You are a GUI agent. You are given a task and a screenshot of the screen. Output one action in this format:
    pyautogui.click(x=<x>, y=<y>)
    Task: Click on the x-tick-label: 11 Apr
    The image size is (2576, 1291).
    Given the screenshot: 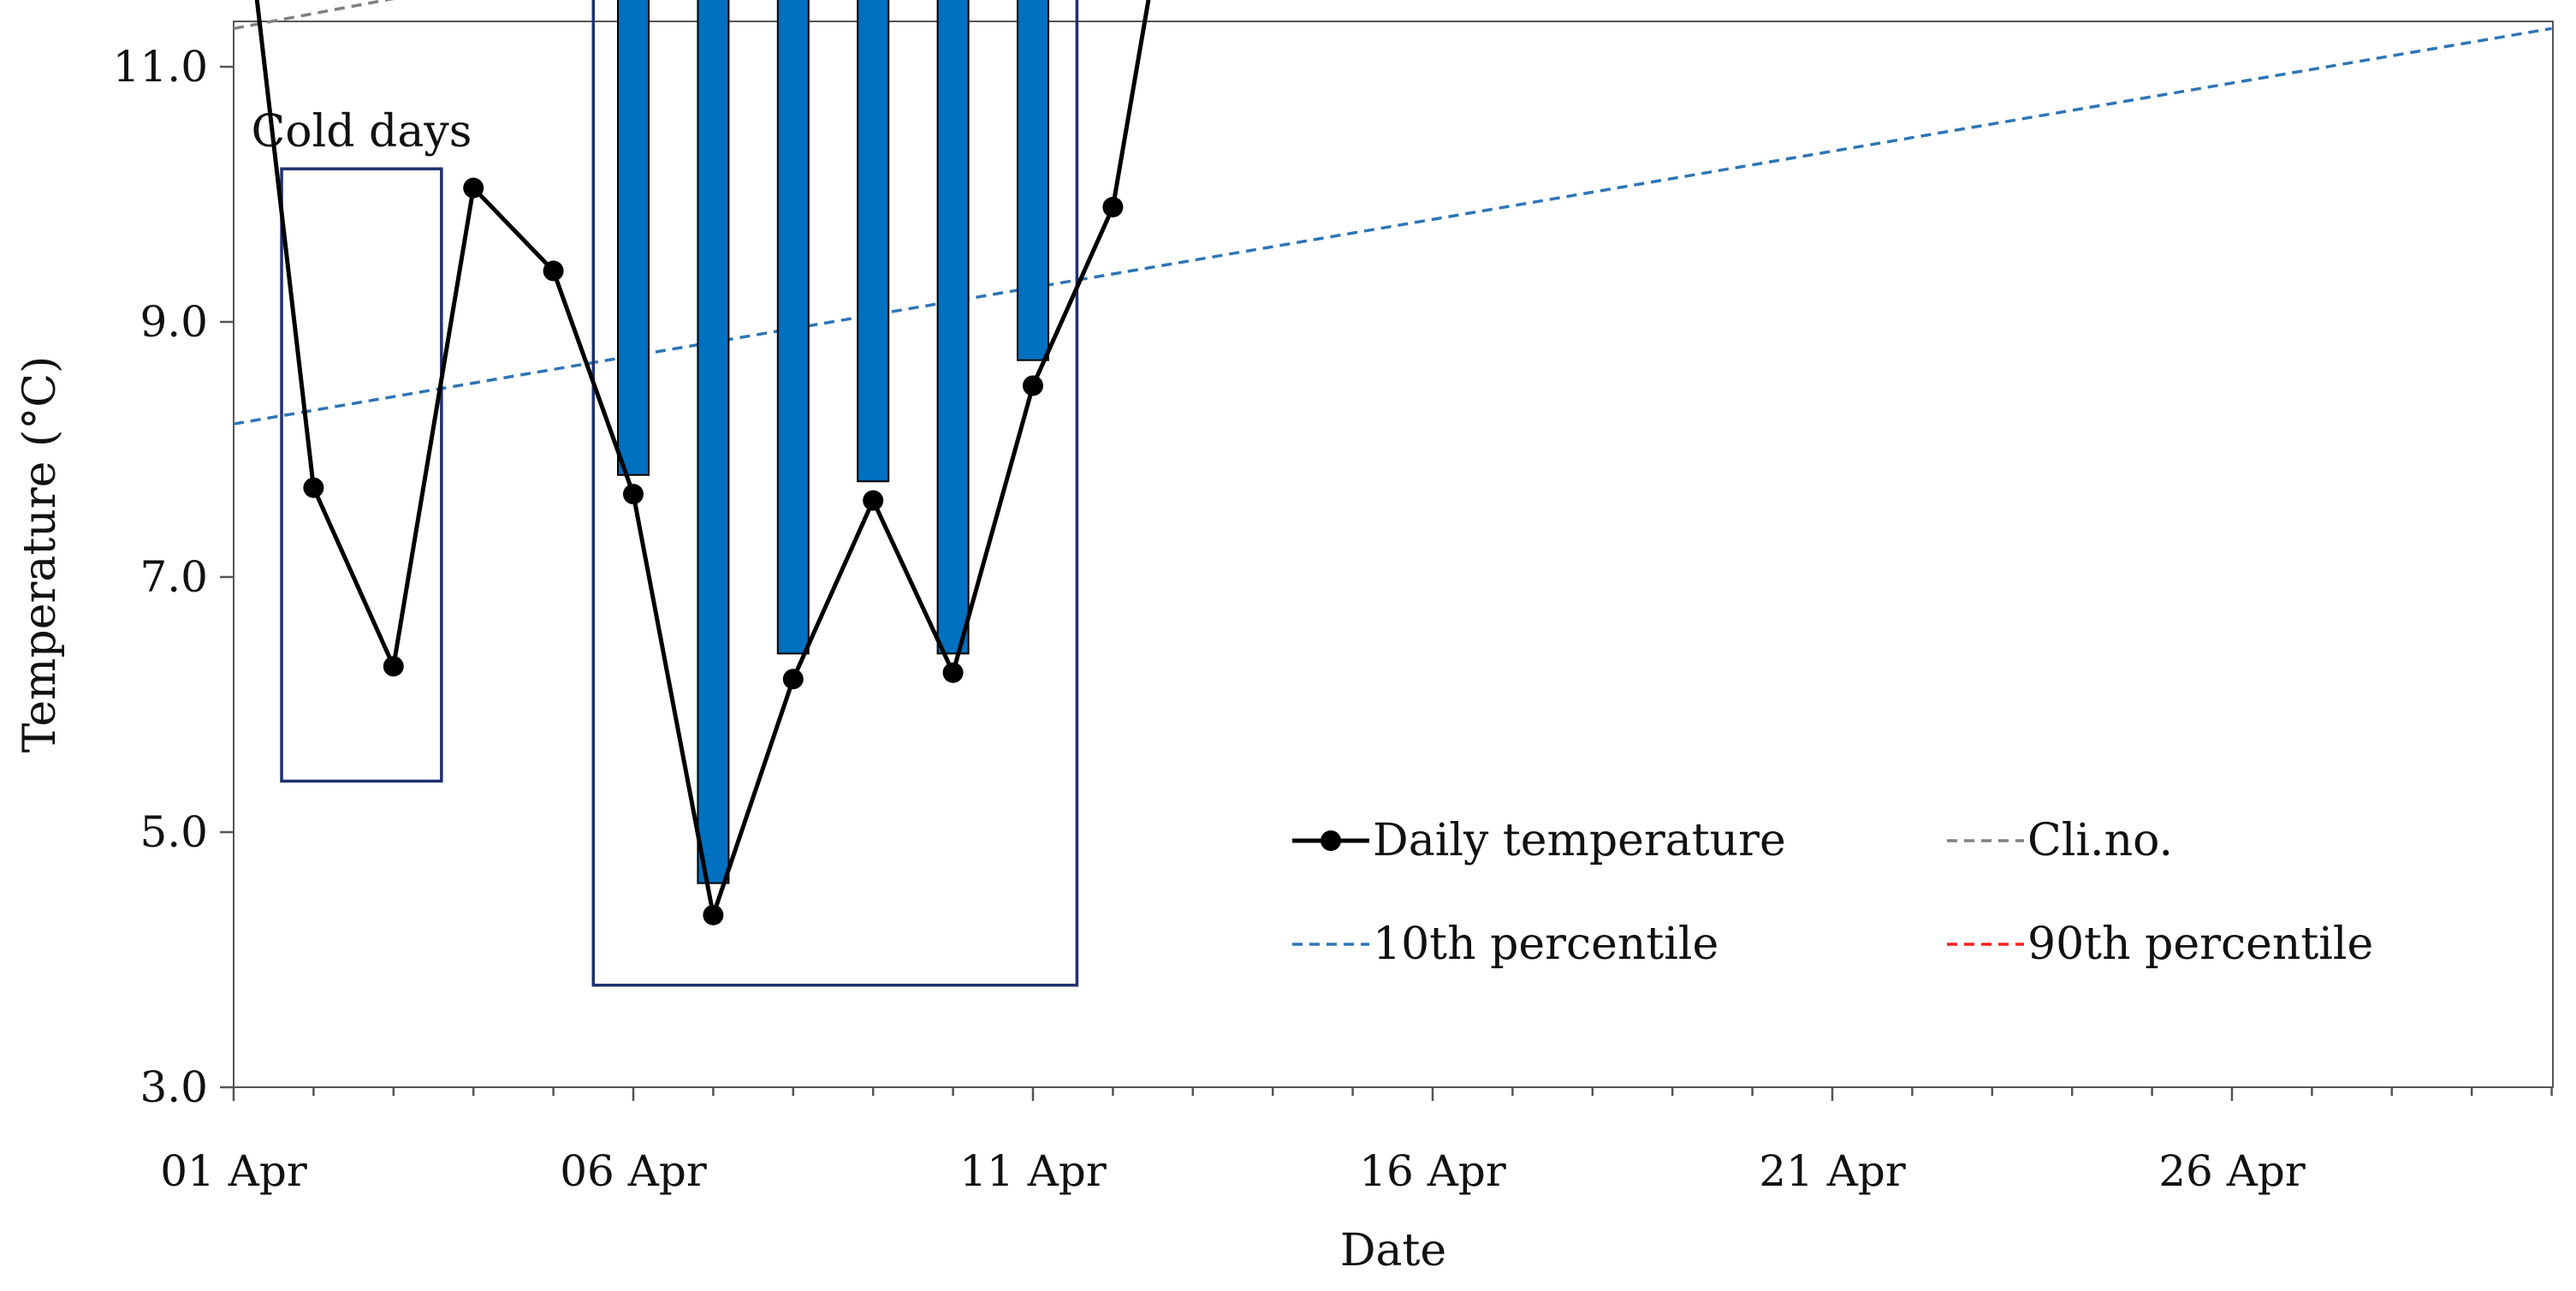 What is the action you would take?
    pyautogui.click(x=1033, y=1171)
    